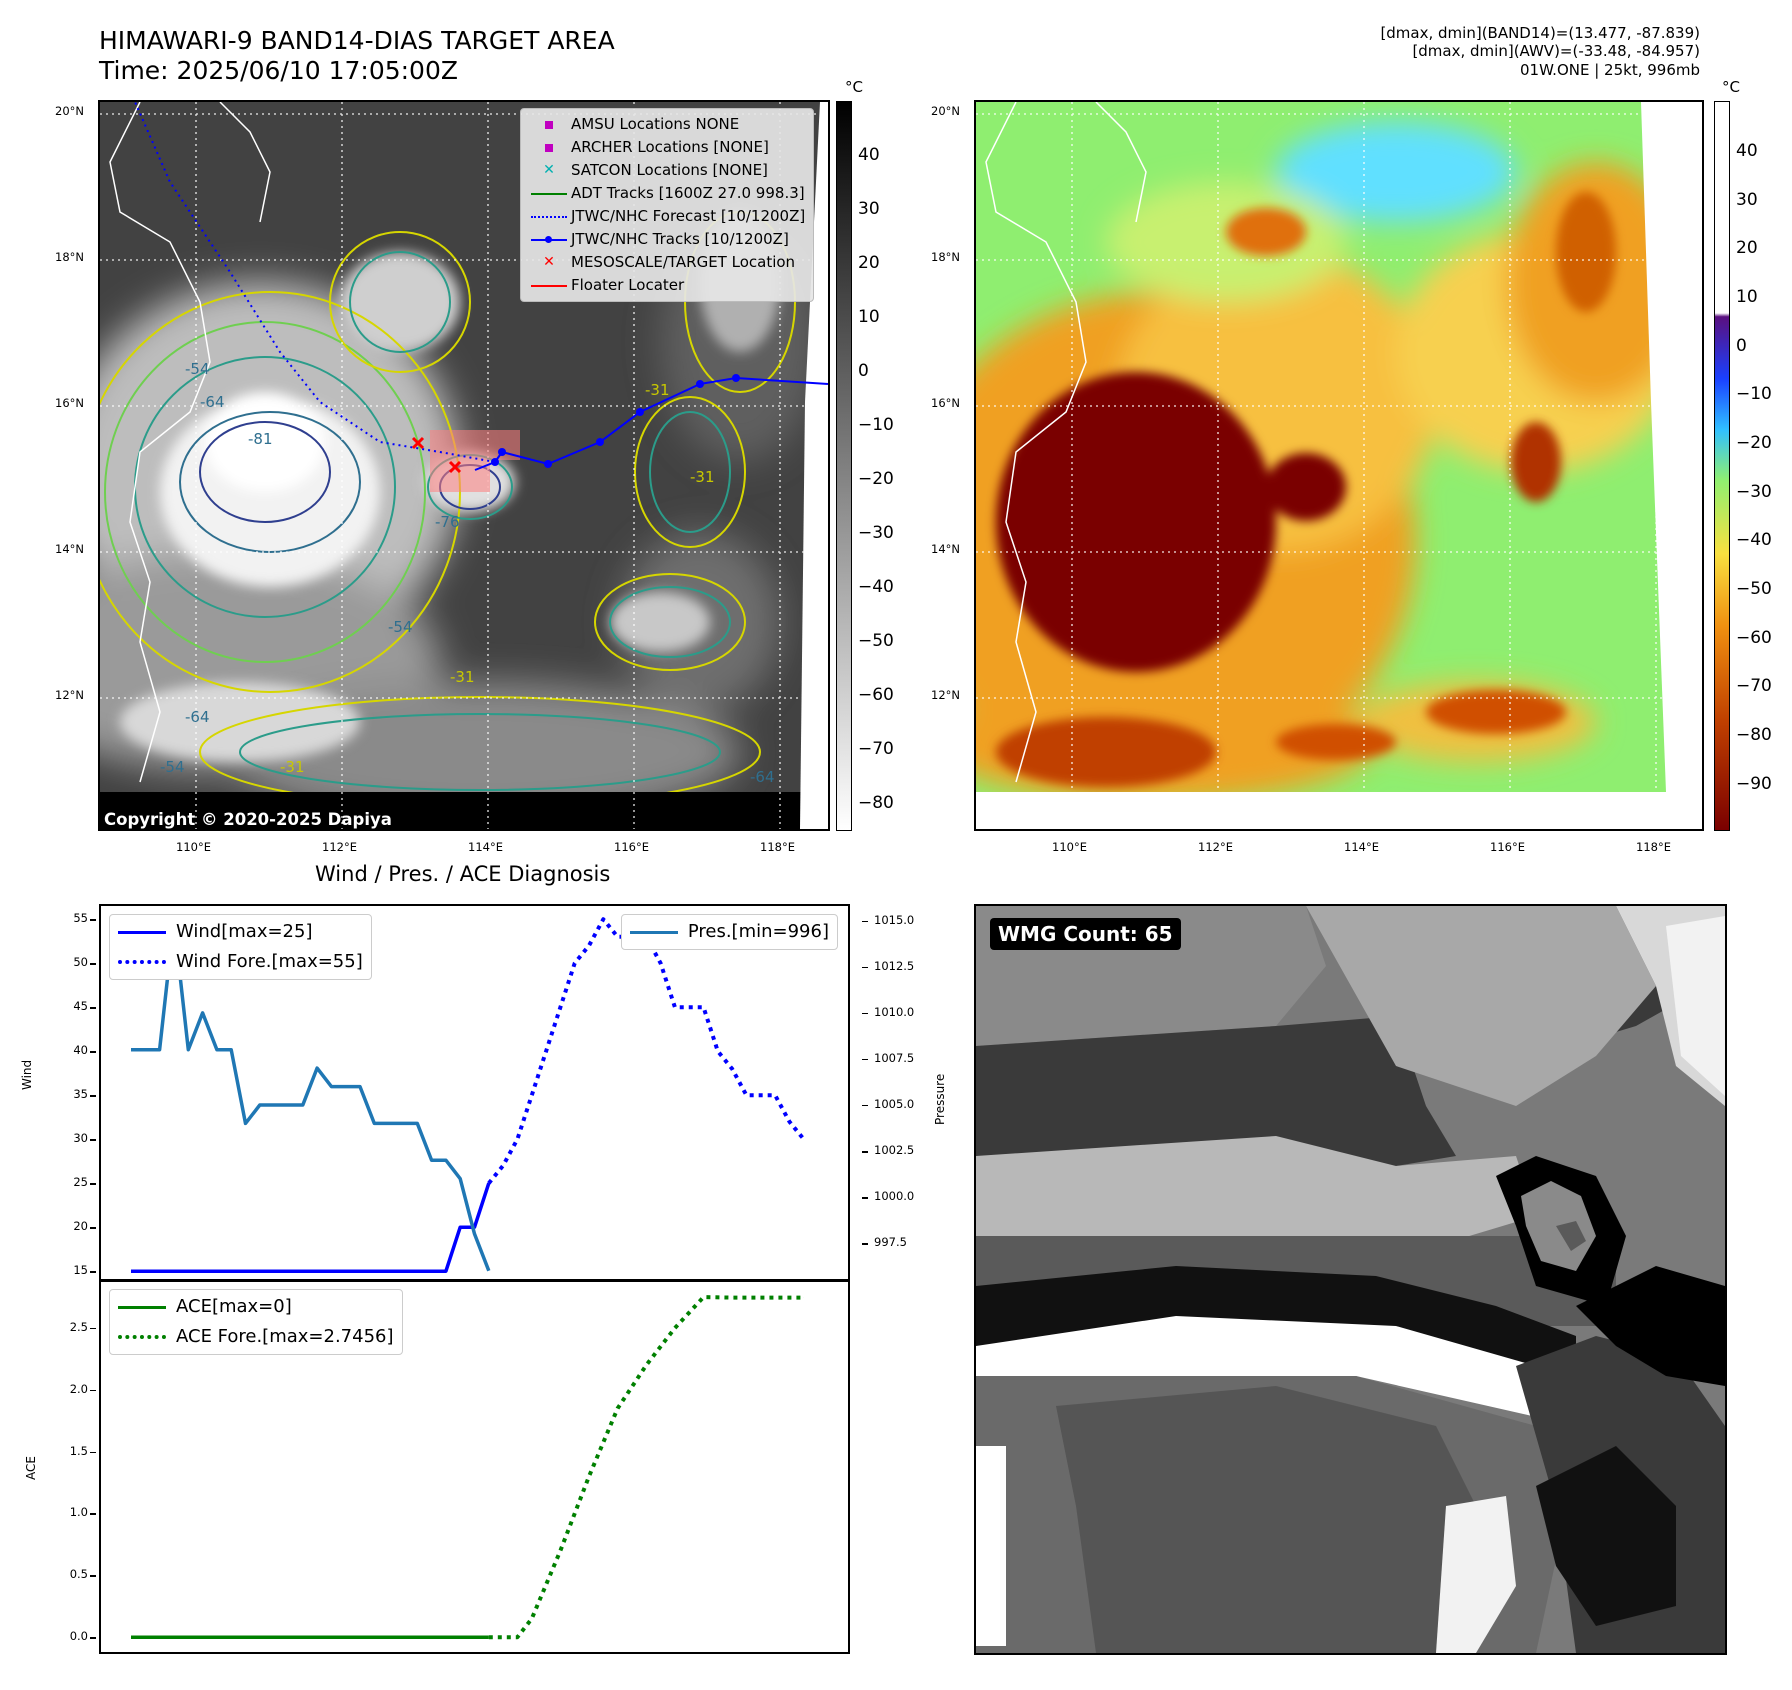 The height and width of the screenshot is (1690, 1792). Describe the element at coordinates (646, 1467) in the screenshot. I see `ace-forecast-line` at that location.